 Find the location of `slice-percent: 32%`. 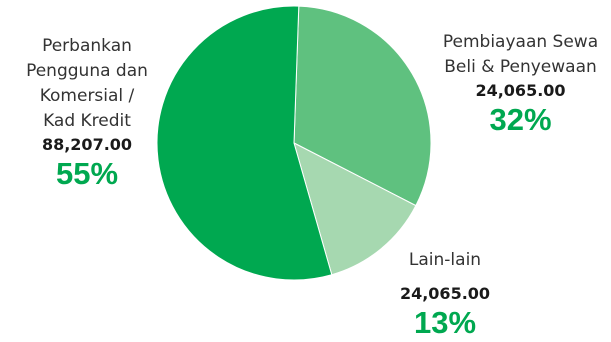

slice-percent: 32% is located at coordinates (520, 119).